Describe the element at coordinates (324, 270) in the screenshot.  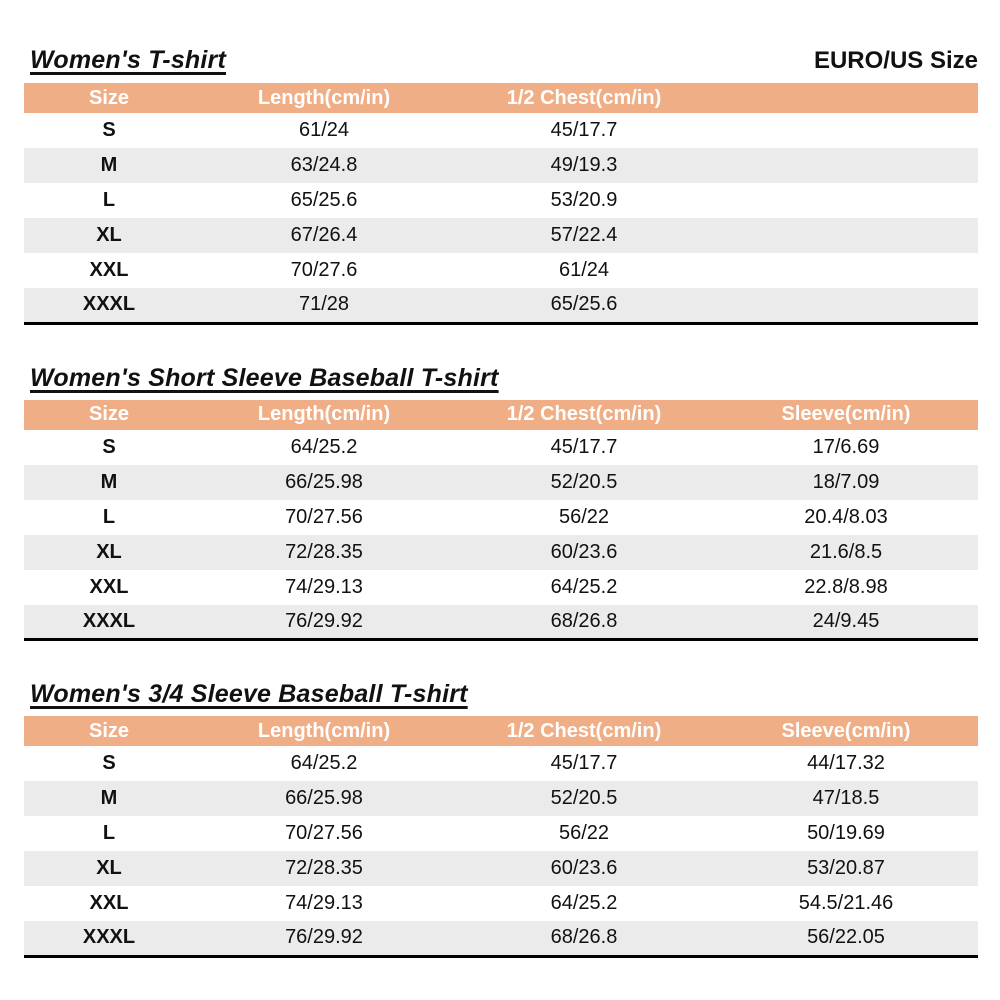
I see `value-cell: 70/27.6` at that location.